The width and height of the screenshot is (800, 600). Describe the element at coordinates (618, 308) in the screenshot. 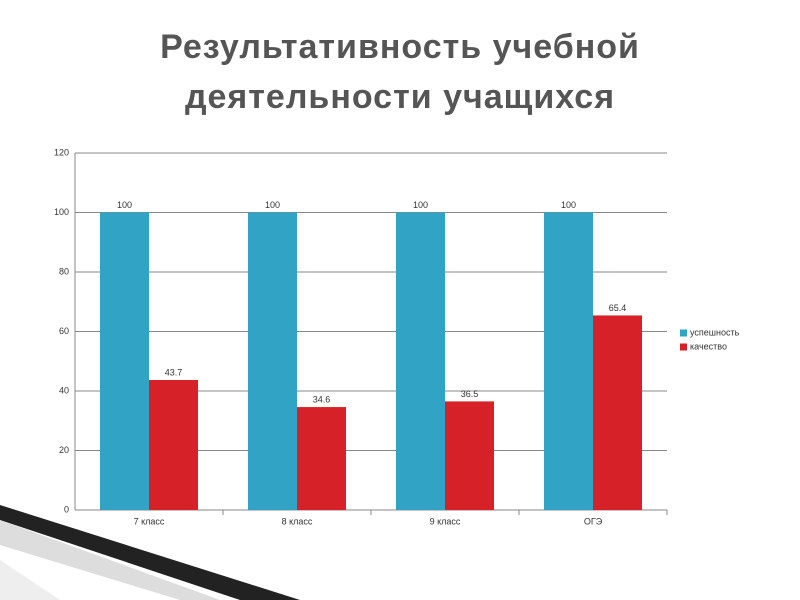

I see `value-label: 65.4` at that location.